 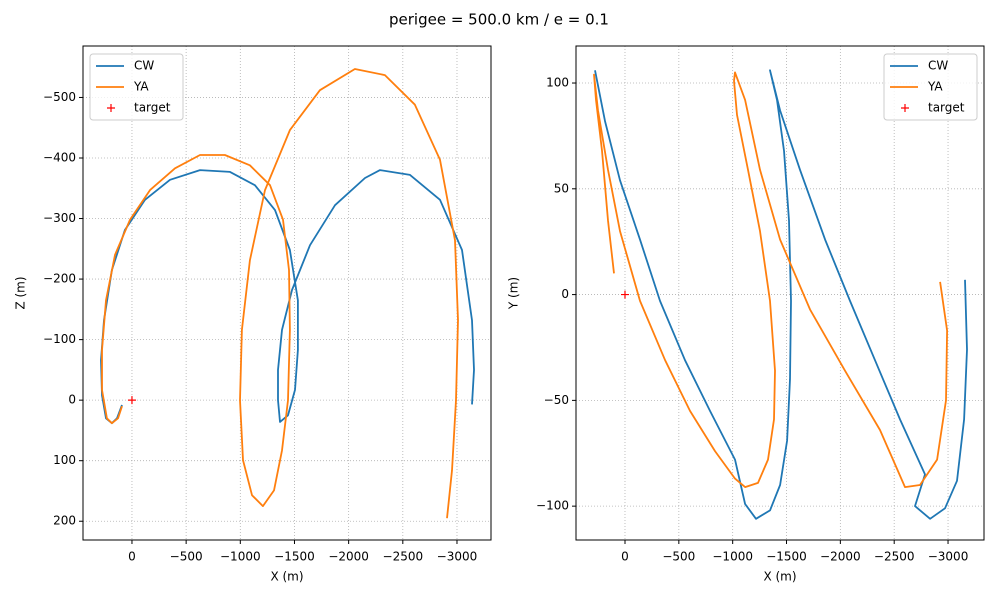 I want to click on y-tick-label: −200, so click(x=59, y=279).